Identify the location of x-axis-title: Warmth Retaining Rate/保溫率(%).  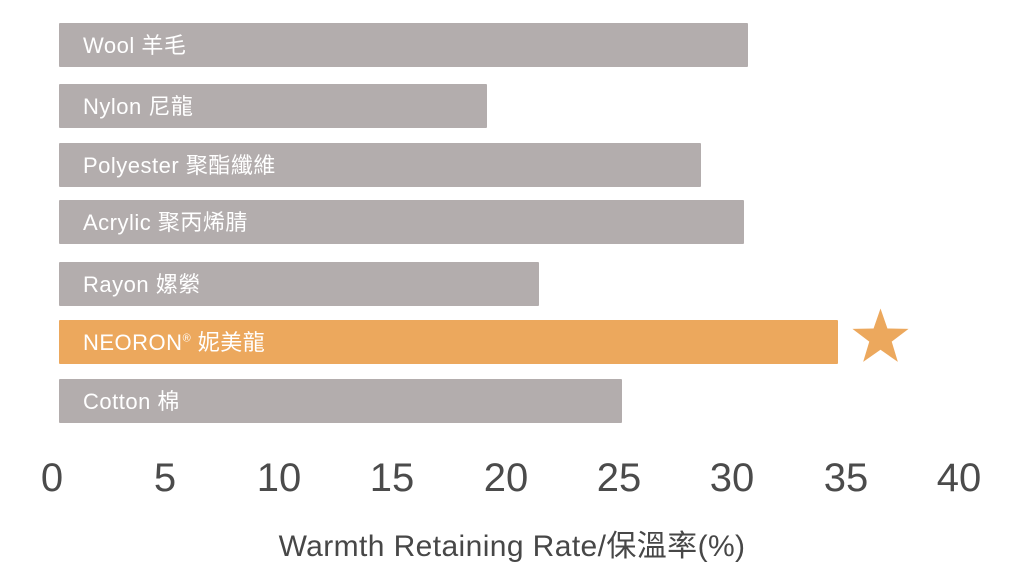
(512, 546).